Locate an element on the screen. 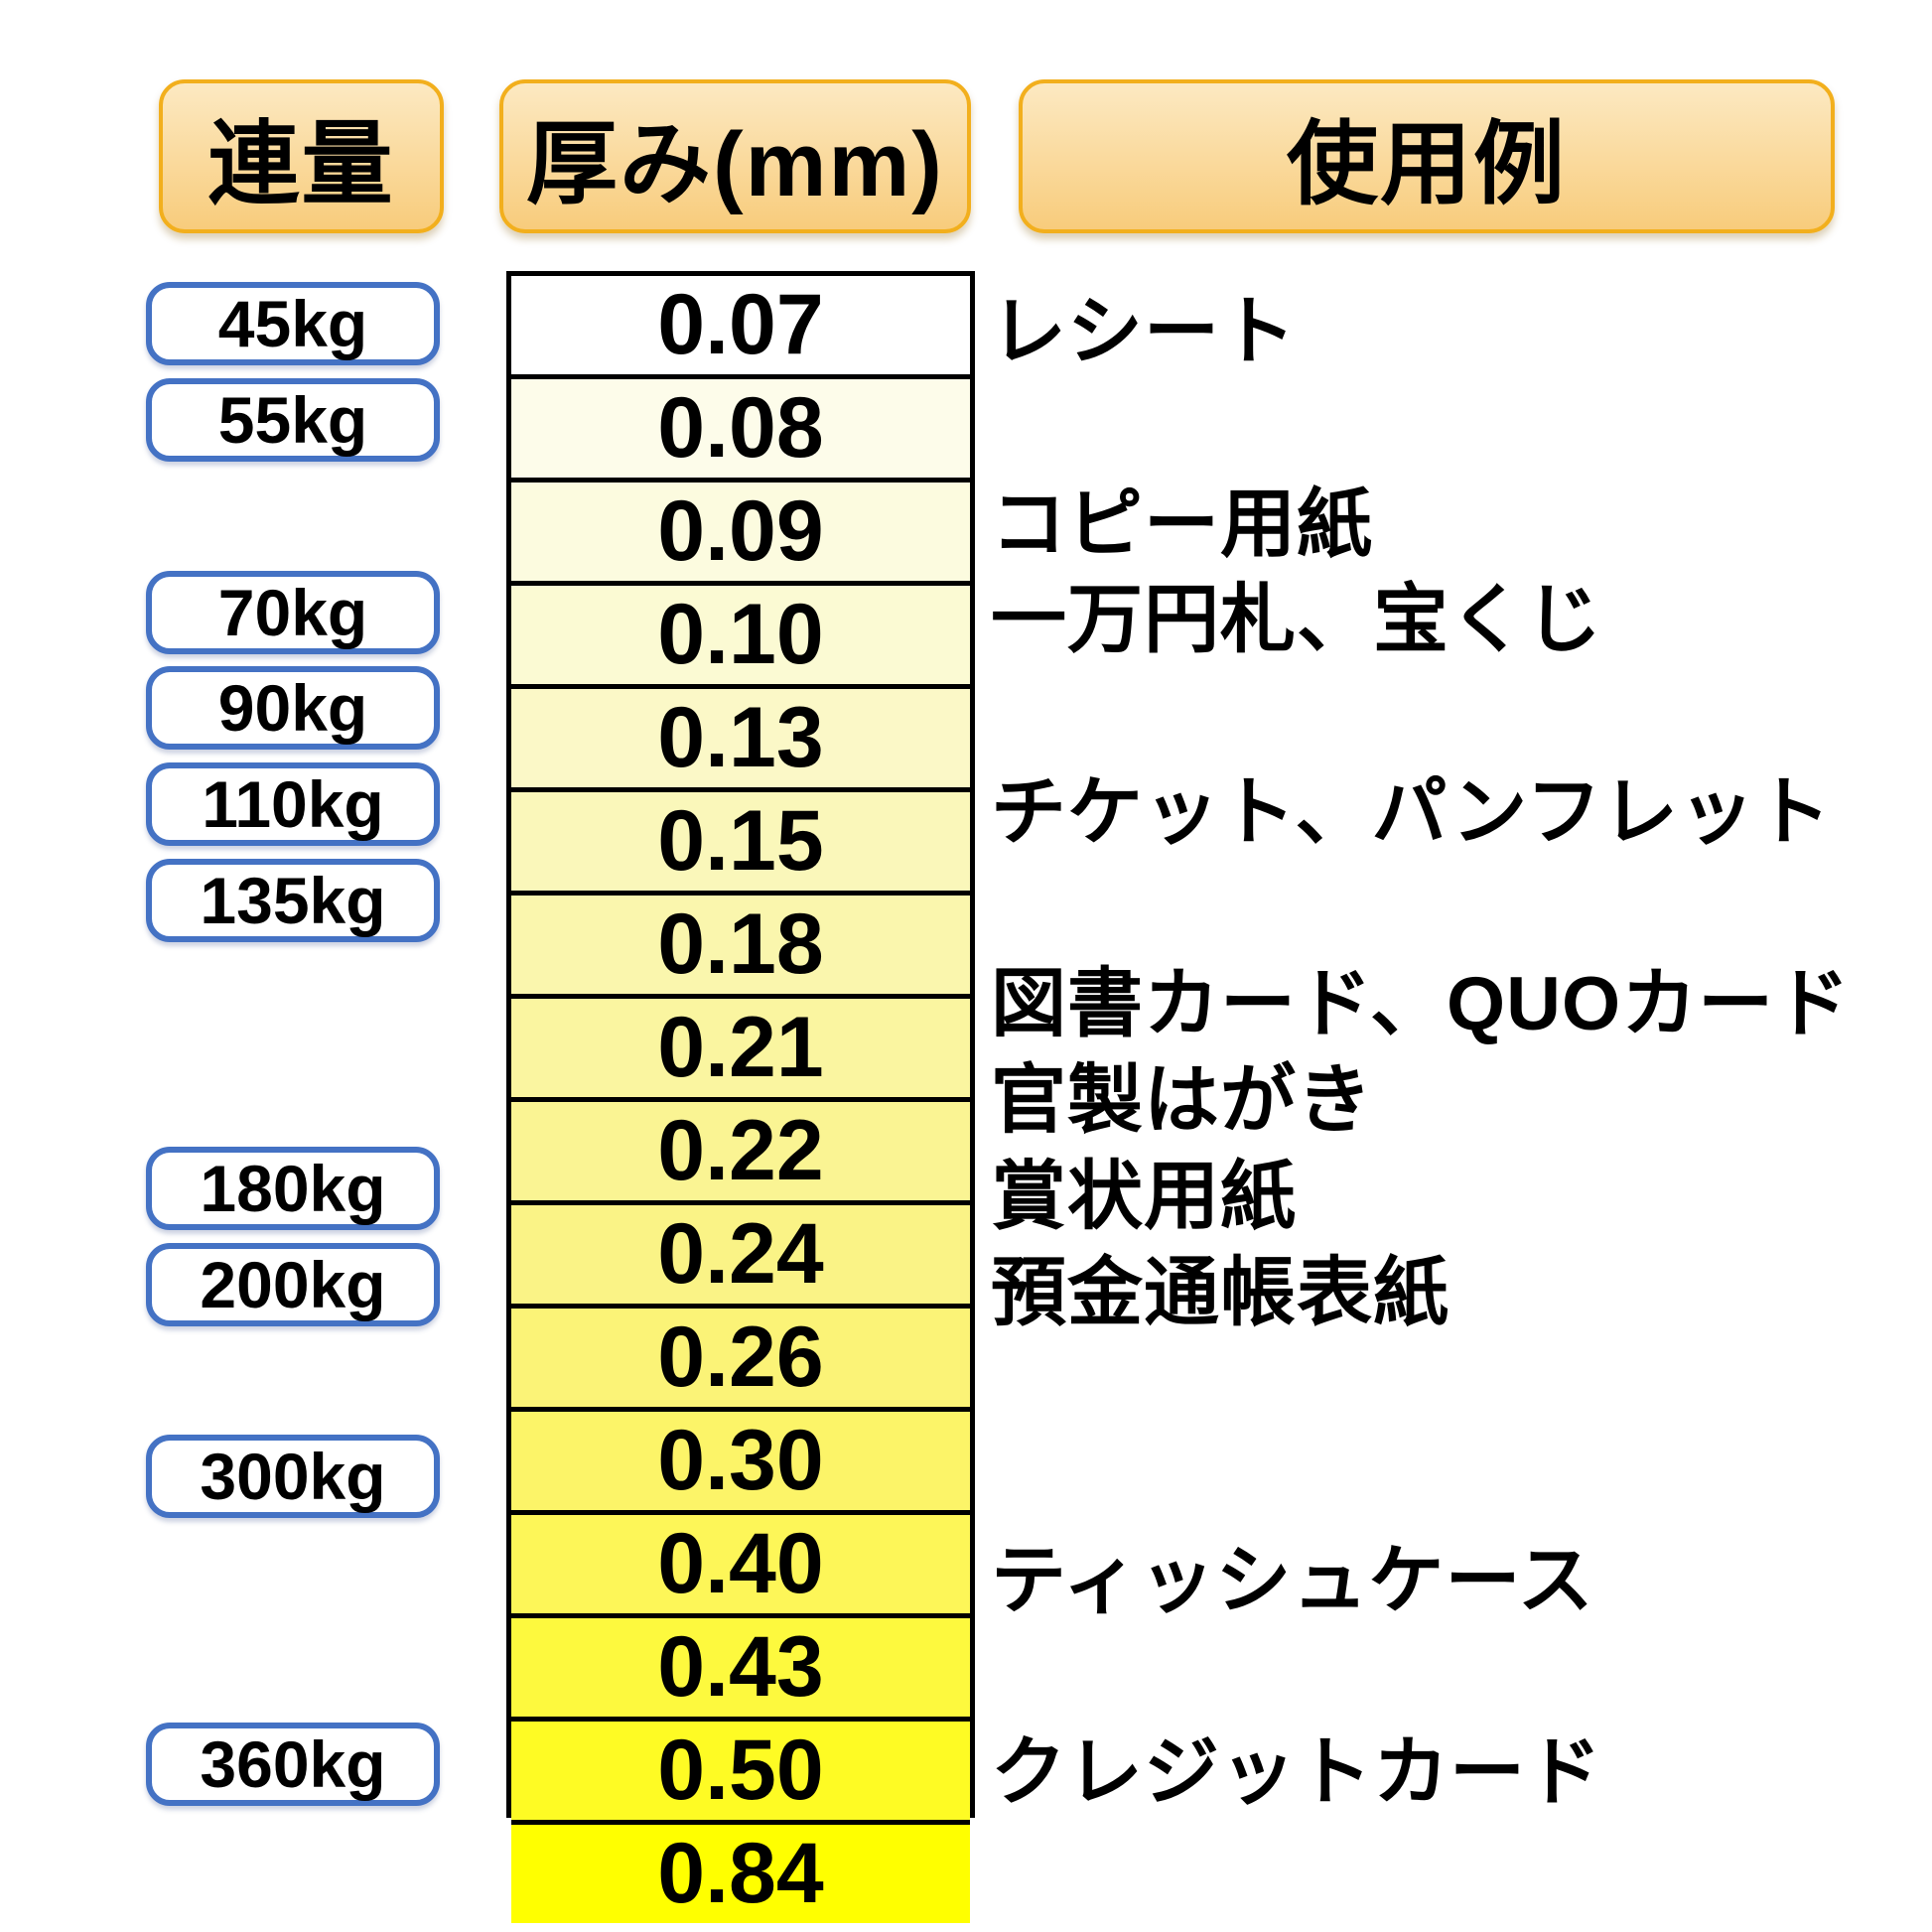 This screenshot has height=1932, width=1932. thickness-cell: 0.22 is located at coordinates (740, 1148).